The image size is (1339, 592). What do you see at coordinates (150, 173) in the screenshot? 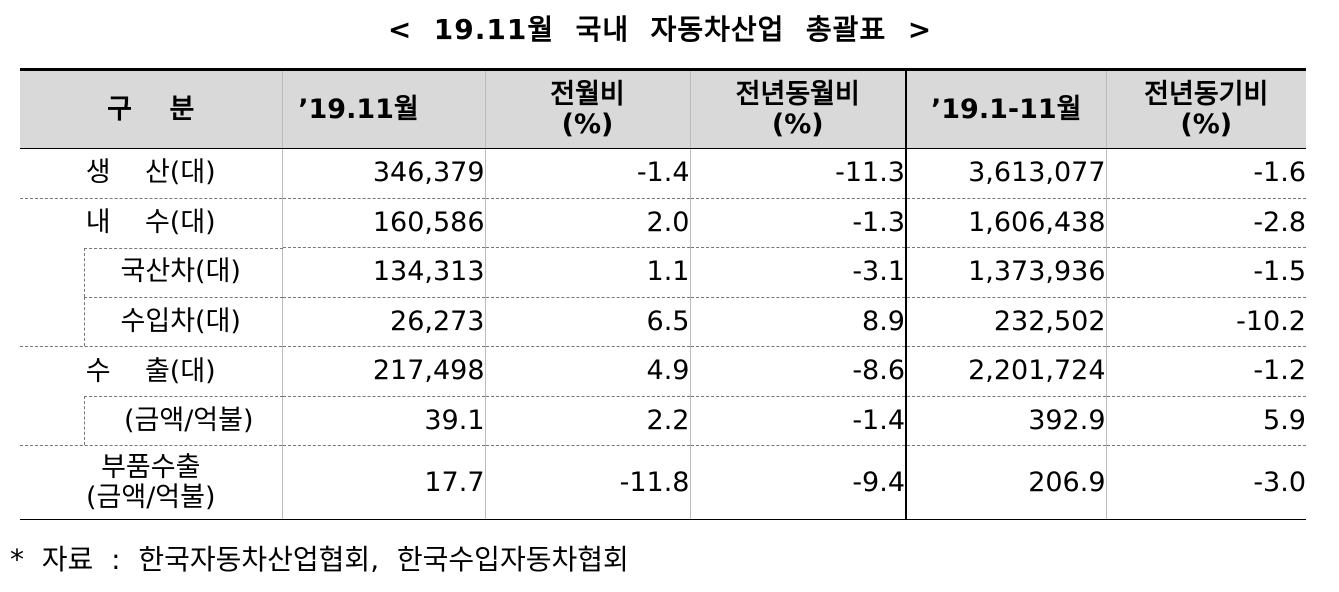
I see `row-label-production: 생 산(대)` at bounding box center [150, 173].